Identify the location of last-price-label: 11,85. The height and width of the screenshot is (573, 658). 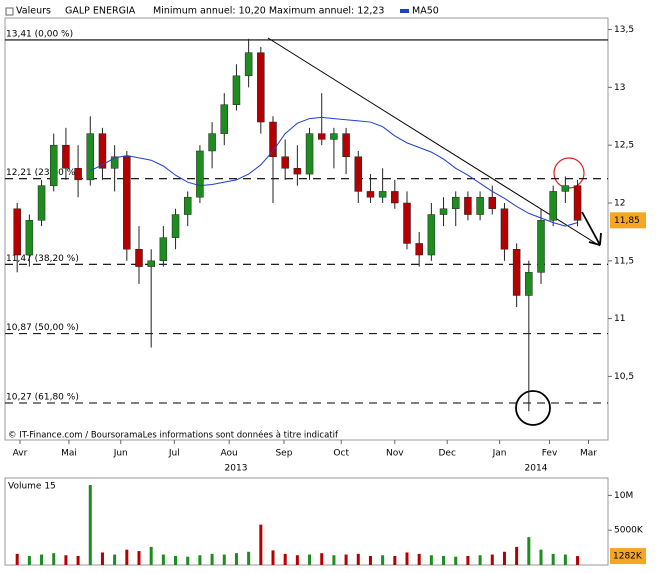
(627, 221).